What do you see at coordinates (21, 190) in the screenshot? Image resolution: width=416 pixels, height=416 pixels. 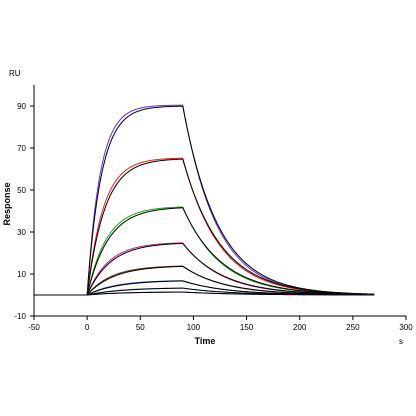 I see `y-tick-label: 50` at bounding box center [21, 190].